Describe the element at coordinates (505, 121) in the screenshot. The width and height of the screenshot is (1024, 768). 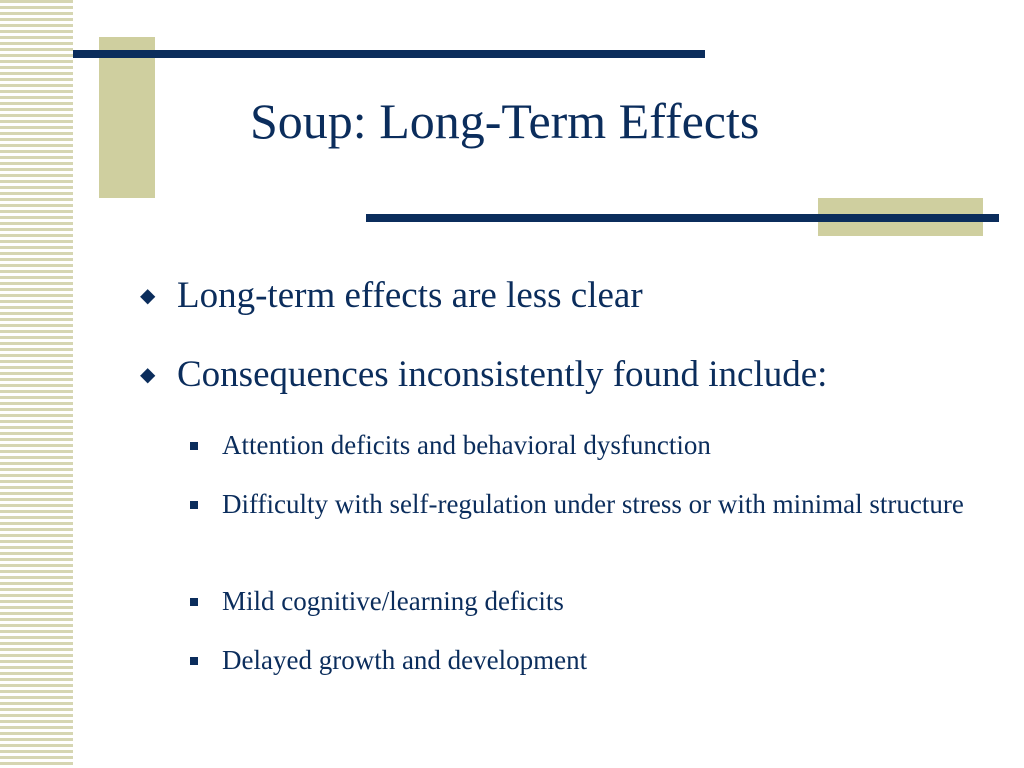
I see `slide-title: Soup: Long-Term Effects` at that location.